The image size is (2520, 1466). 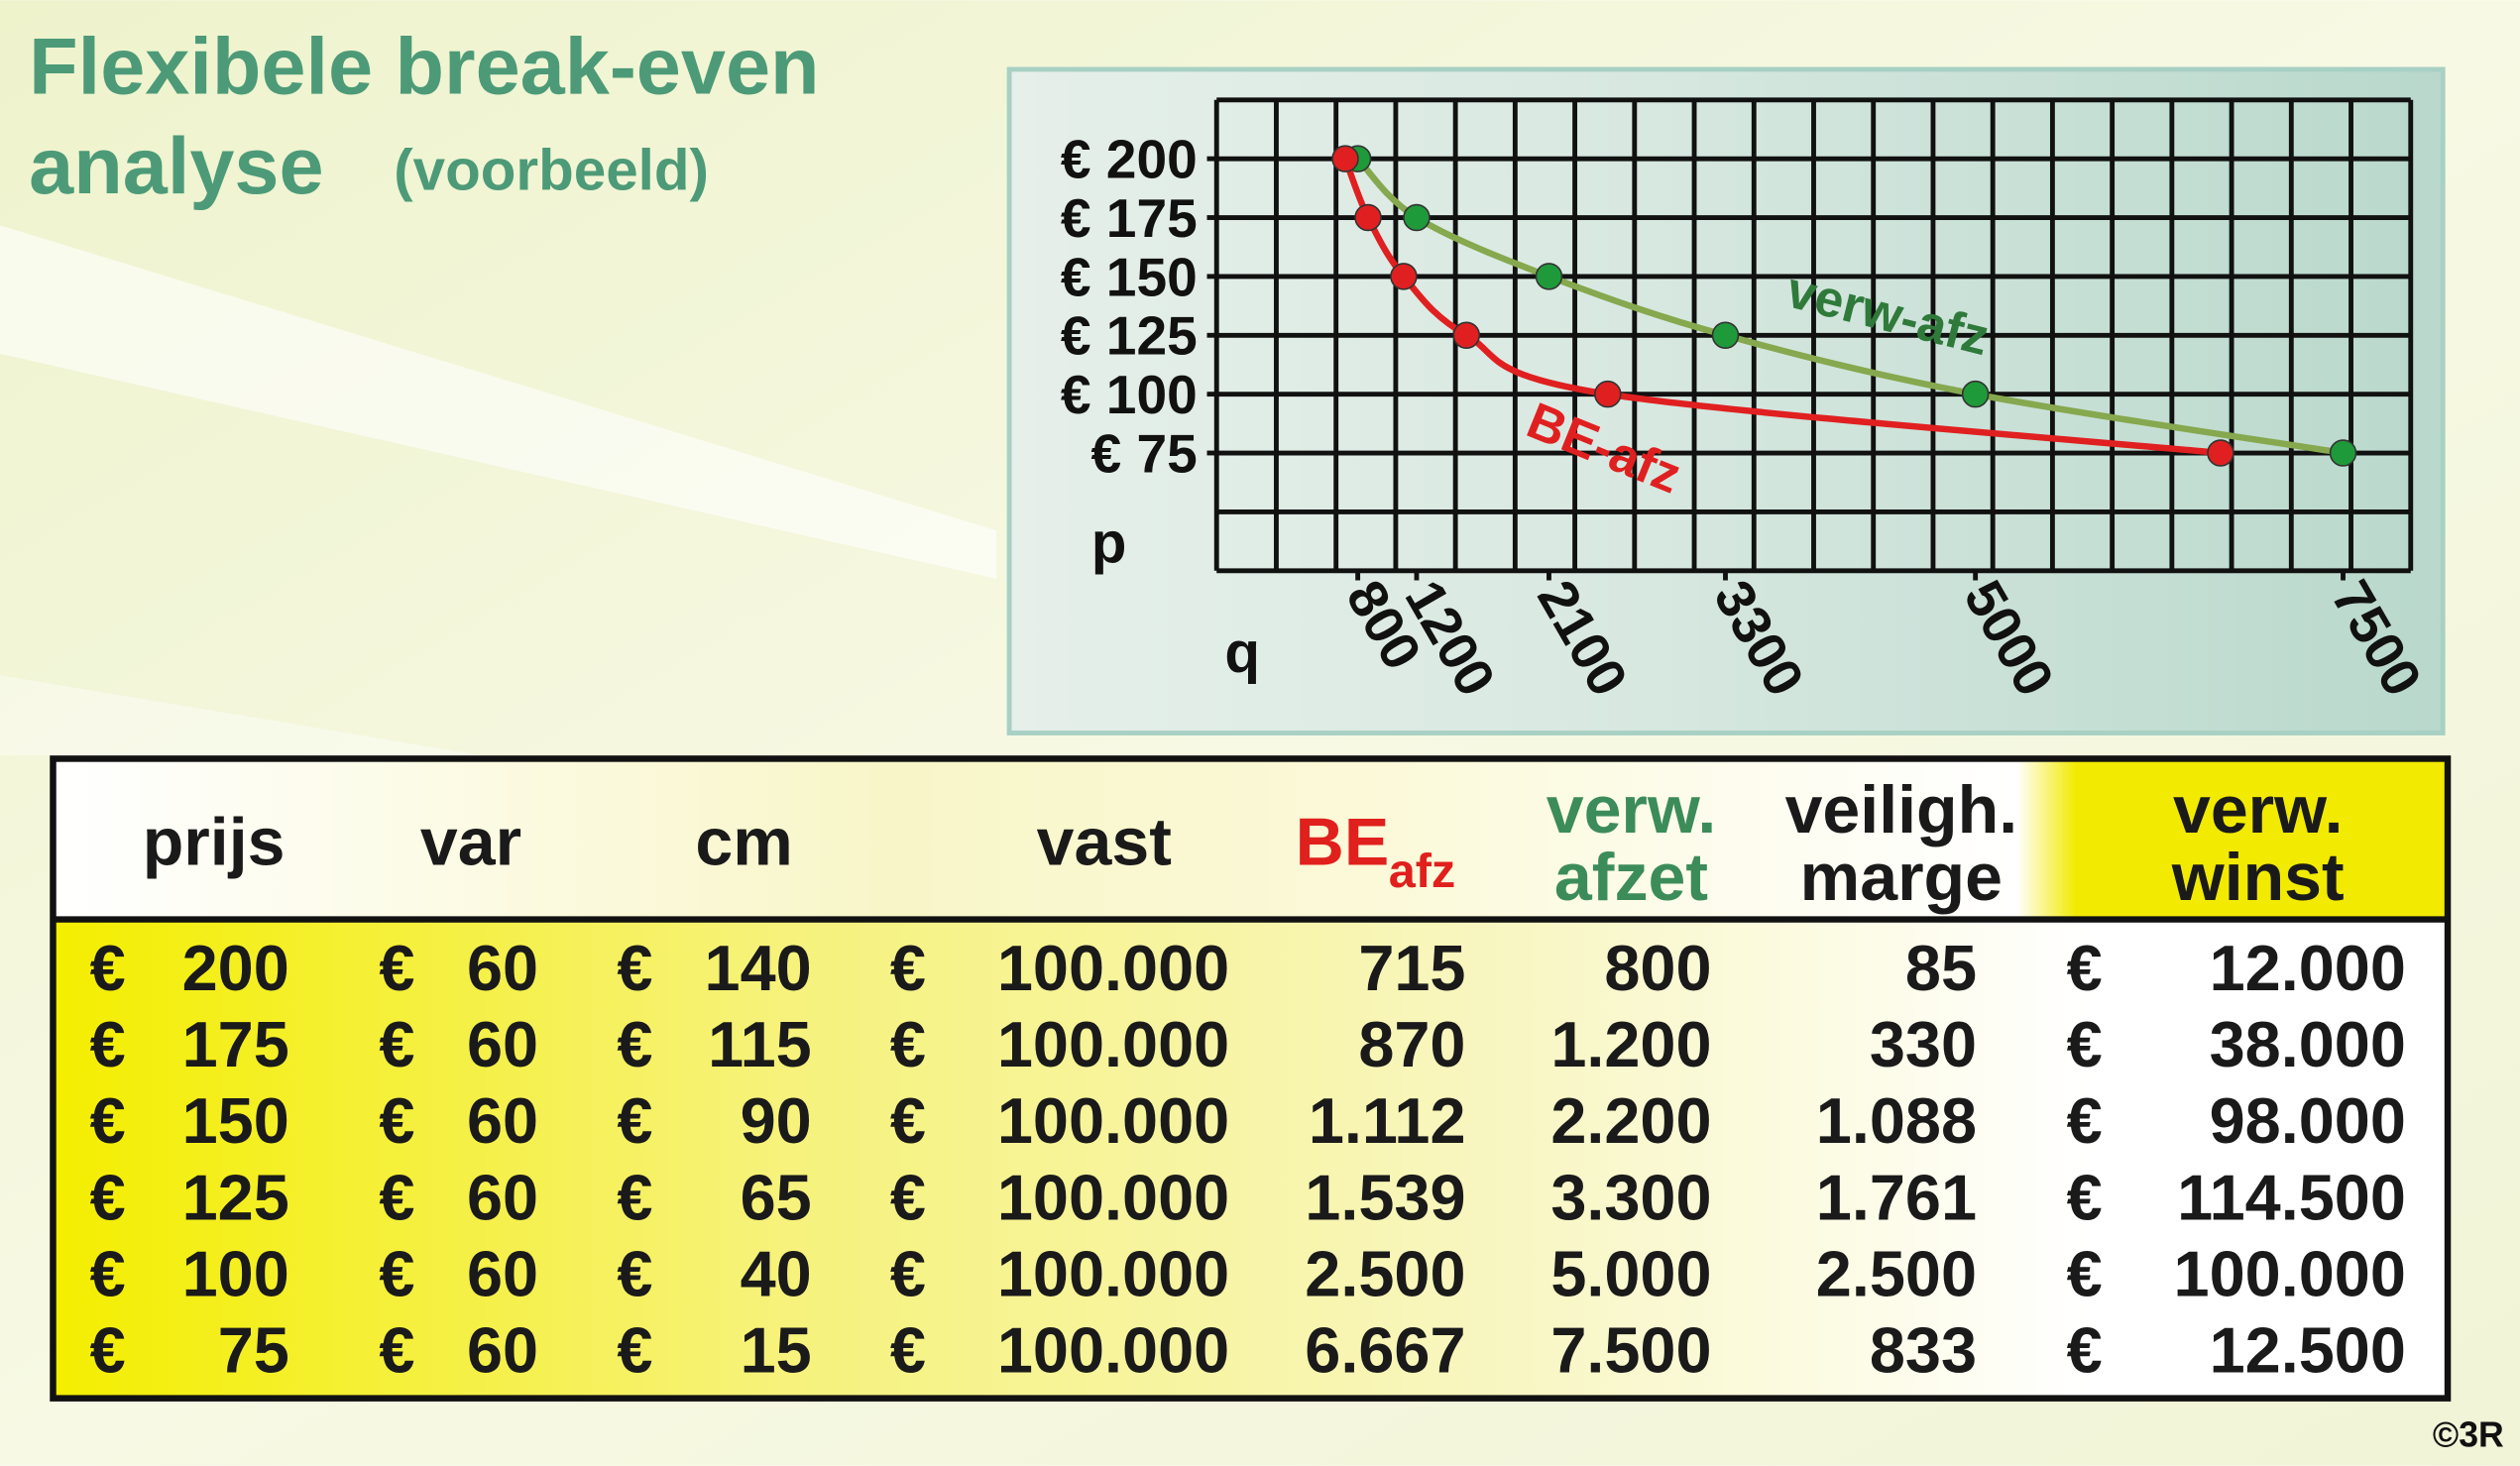 What do you see at coordinates (1411, 968) in the screenshot?
I see `table-cell: 715` at bounding box center [1411, 968].